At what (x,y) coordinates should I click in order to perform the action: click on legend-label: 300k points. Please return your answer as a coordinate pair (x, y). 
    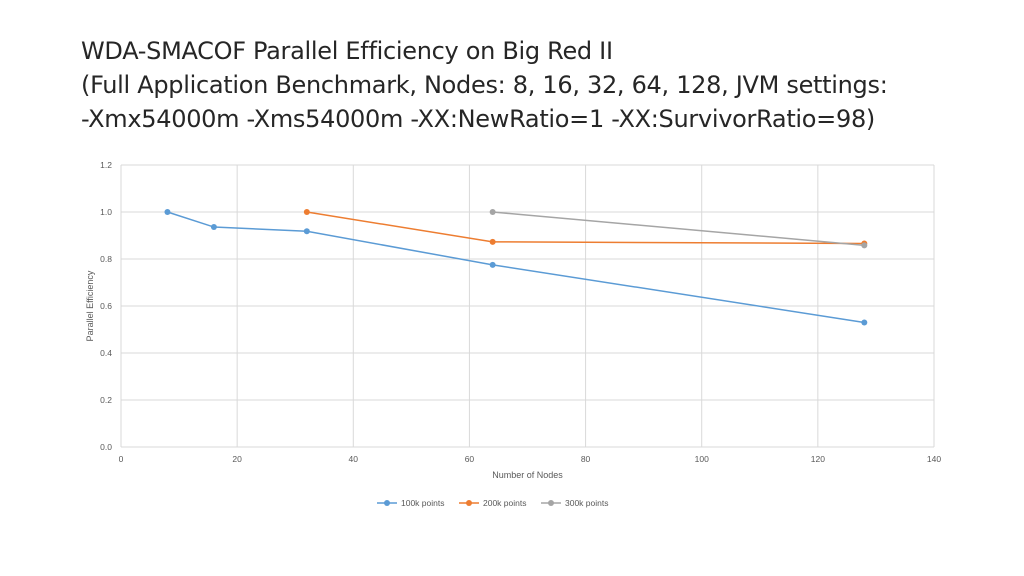
    Looking at the image, I should click on (586, 503).